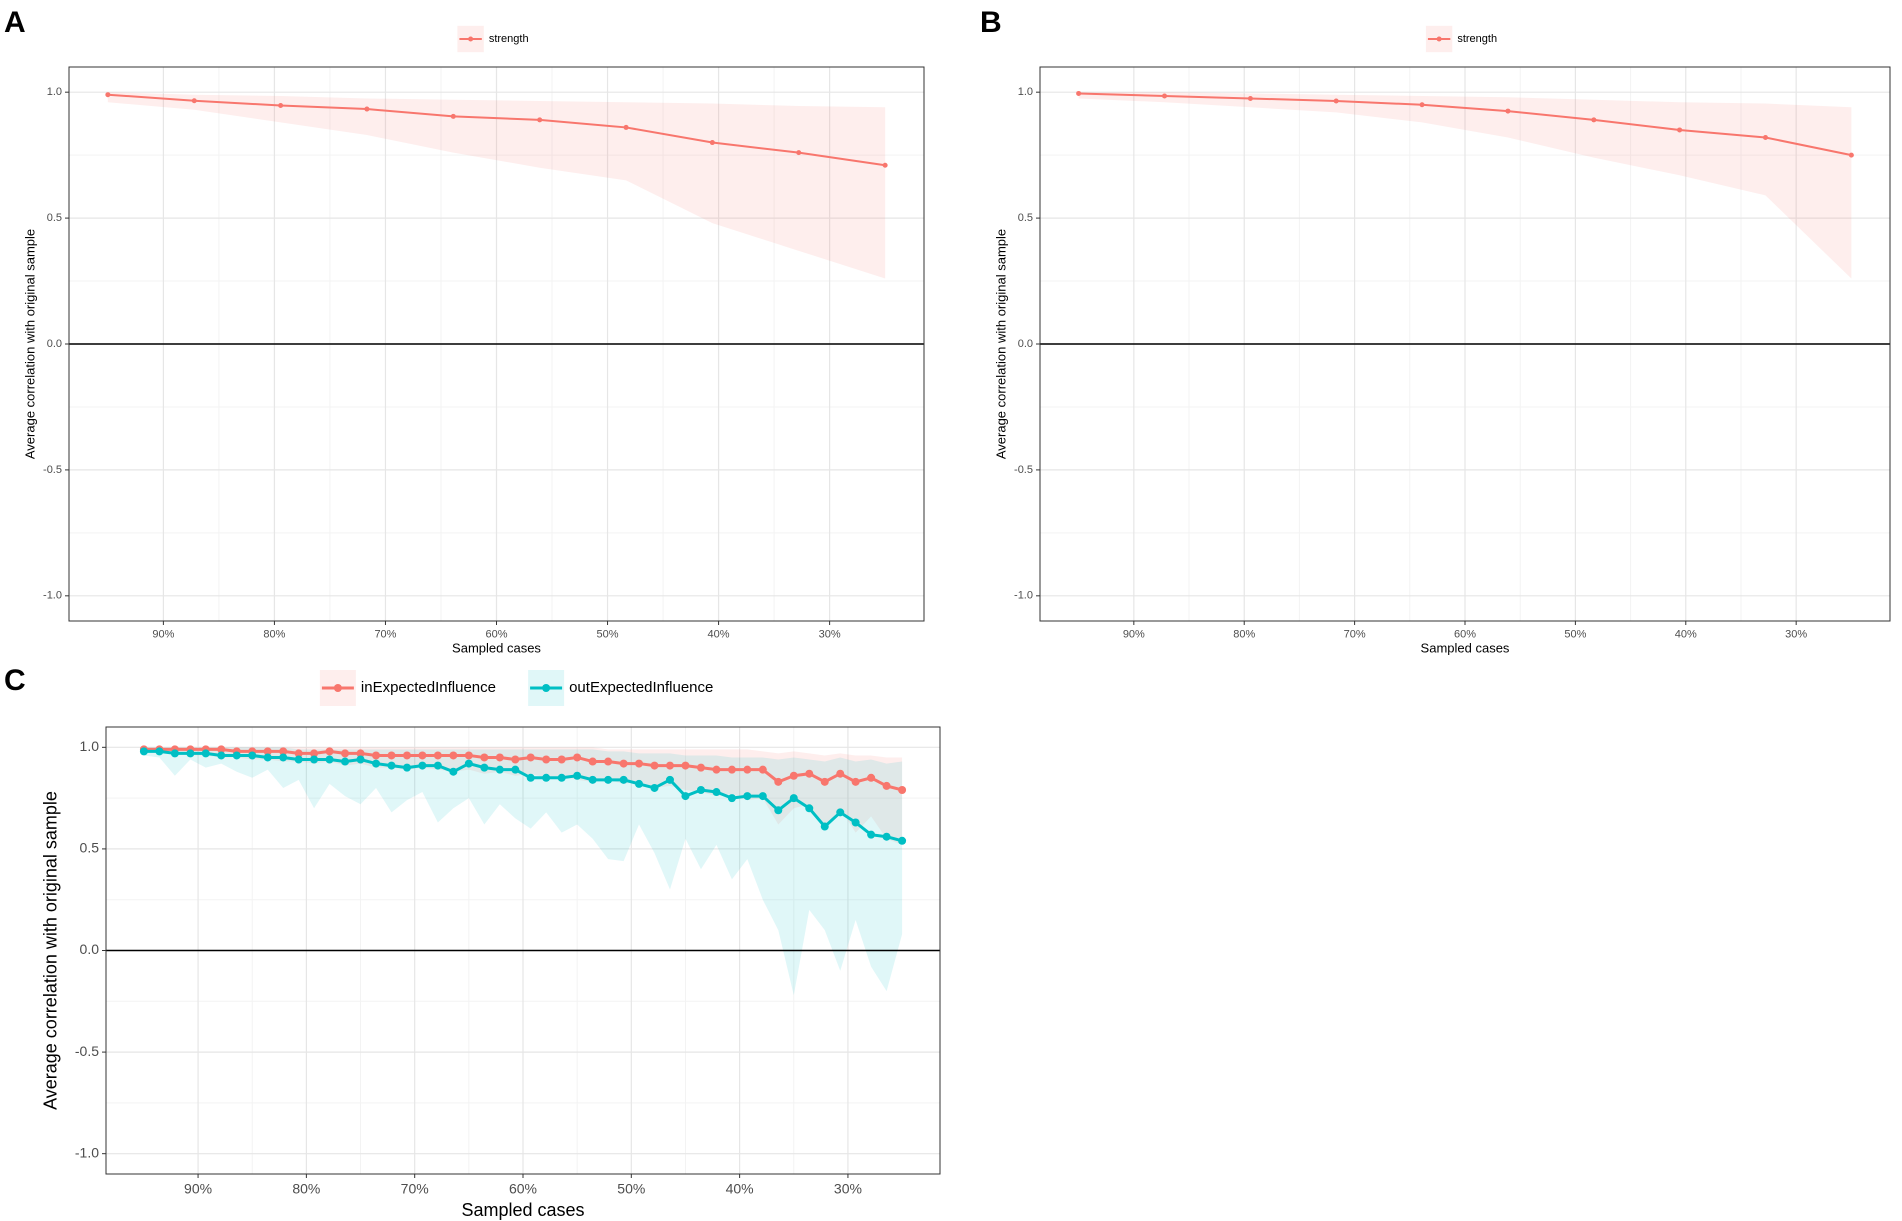  What do you see at coordinates (1465, 185) in the screenshot?
I see `confidence-band` at bounding box center [1465, 185].